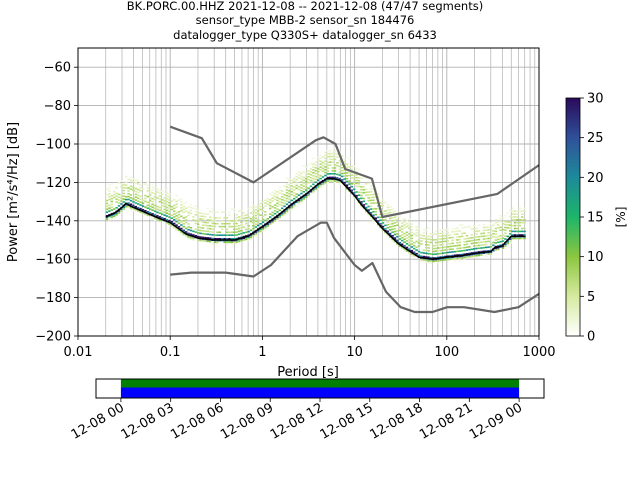  Describe the element at coordinates (538, 352) in the screenshot. I see `x-tick-label: 1000` at that location.